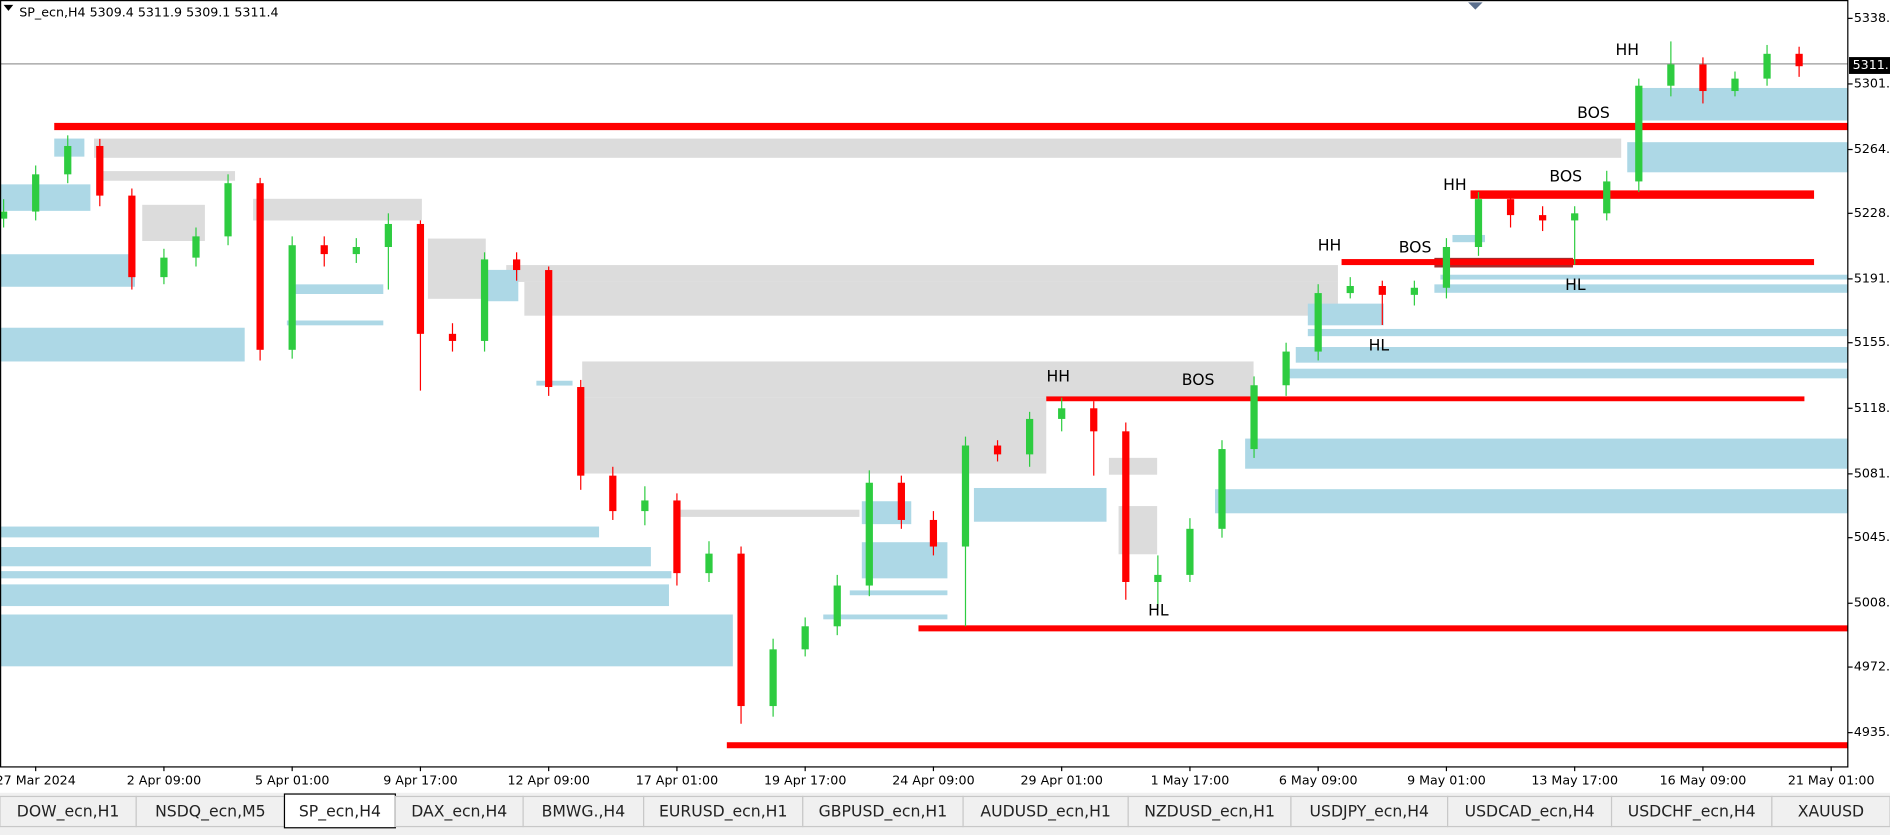 The height and width of the screenshot is (835, 1890). I want to click on x-tick-label: 19 Apr 17:00, so click(805, 779).